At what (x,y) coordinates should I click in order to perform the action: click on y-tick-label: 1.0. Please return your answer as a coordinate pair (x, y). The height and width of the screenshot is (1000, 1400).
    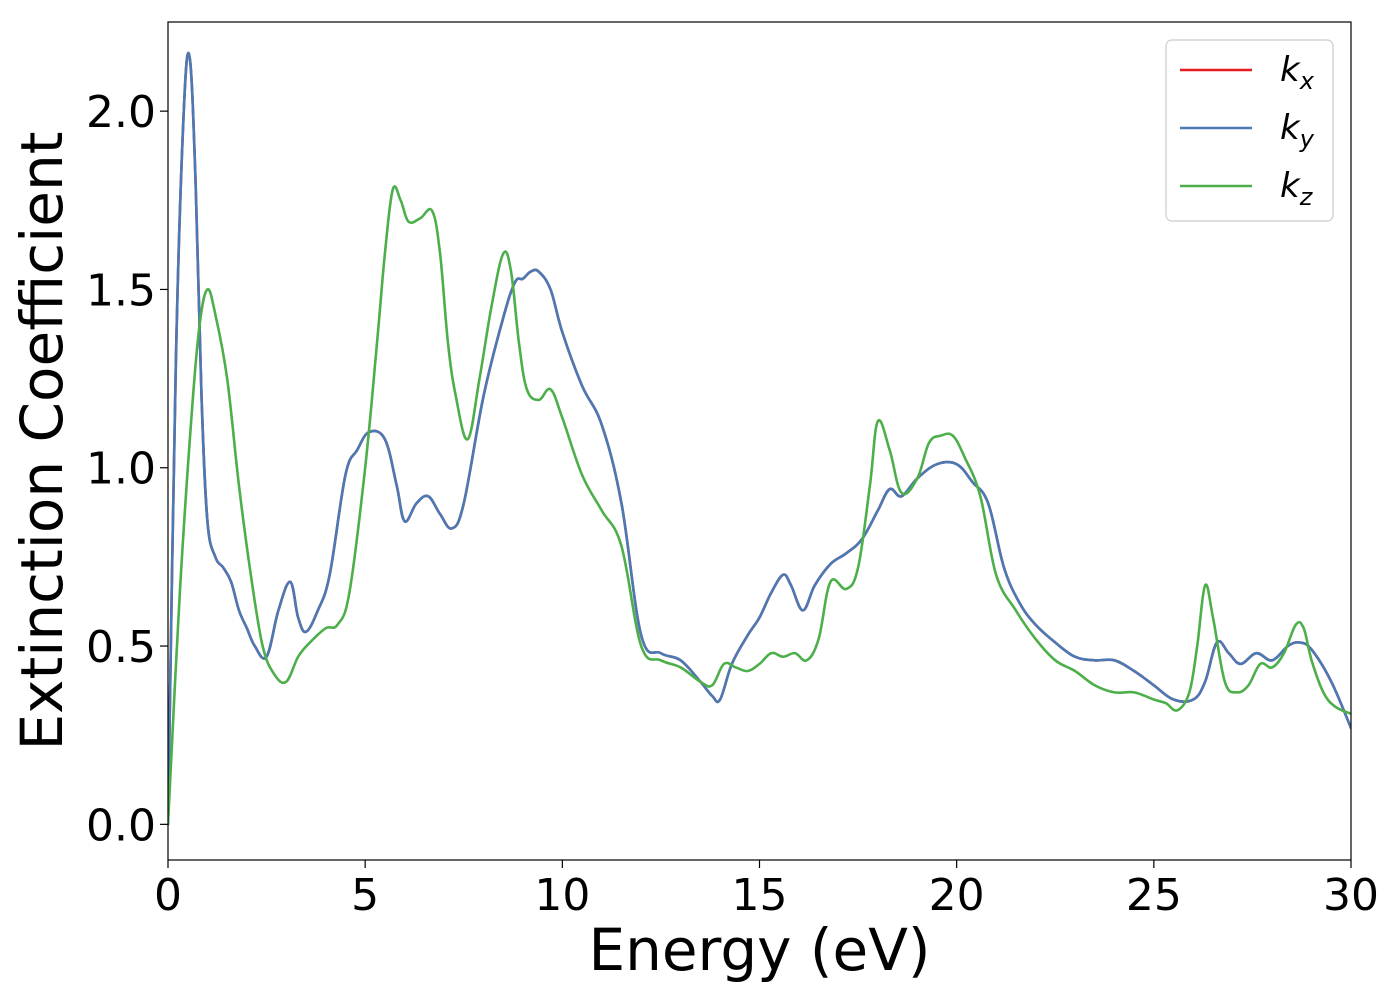
    Looking at the image, I should click on (121, 469).